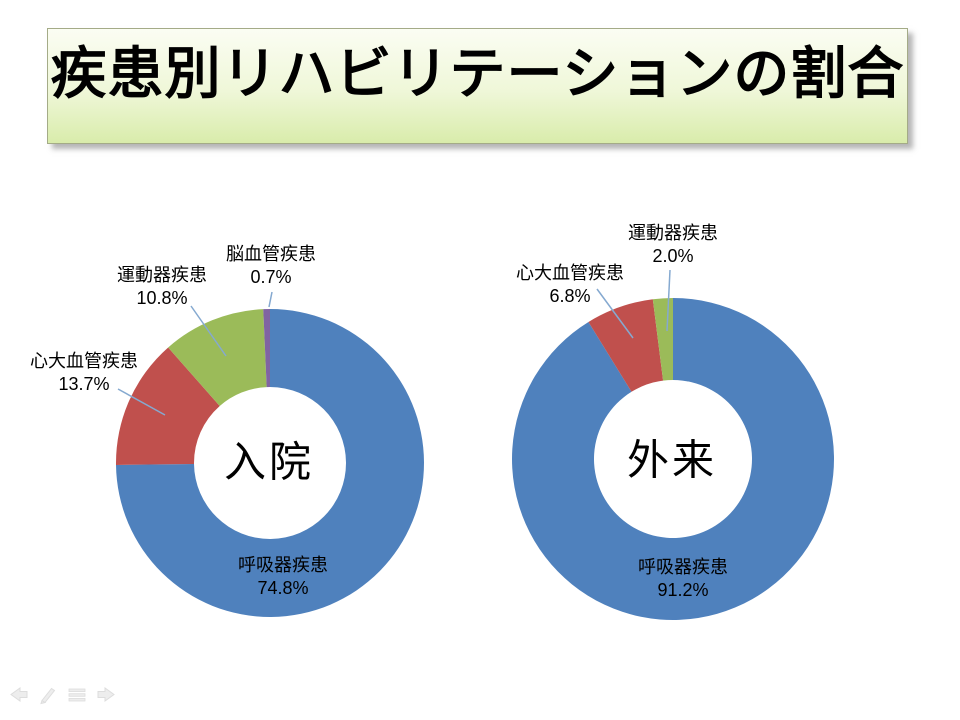 The width and height of the screenshot is (960, 720). Describe the element at coordinates (673, 256) in the screenshot. I see `outpatient-label-musculoskeletal-value: 2.0%` at that location.